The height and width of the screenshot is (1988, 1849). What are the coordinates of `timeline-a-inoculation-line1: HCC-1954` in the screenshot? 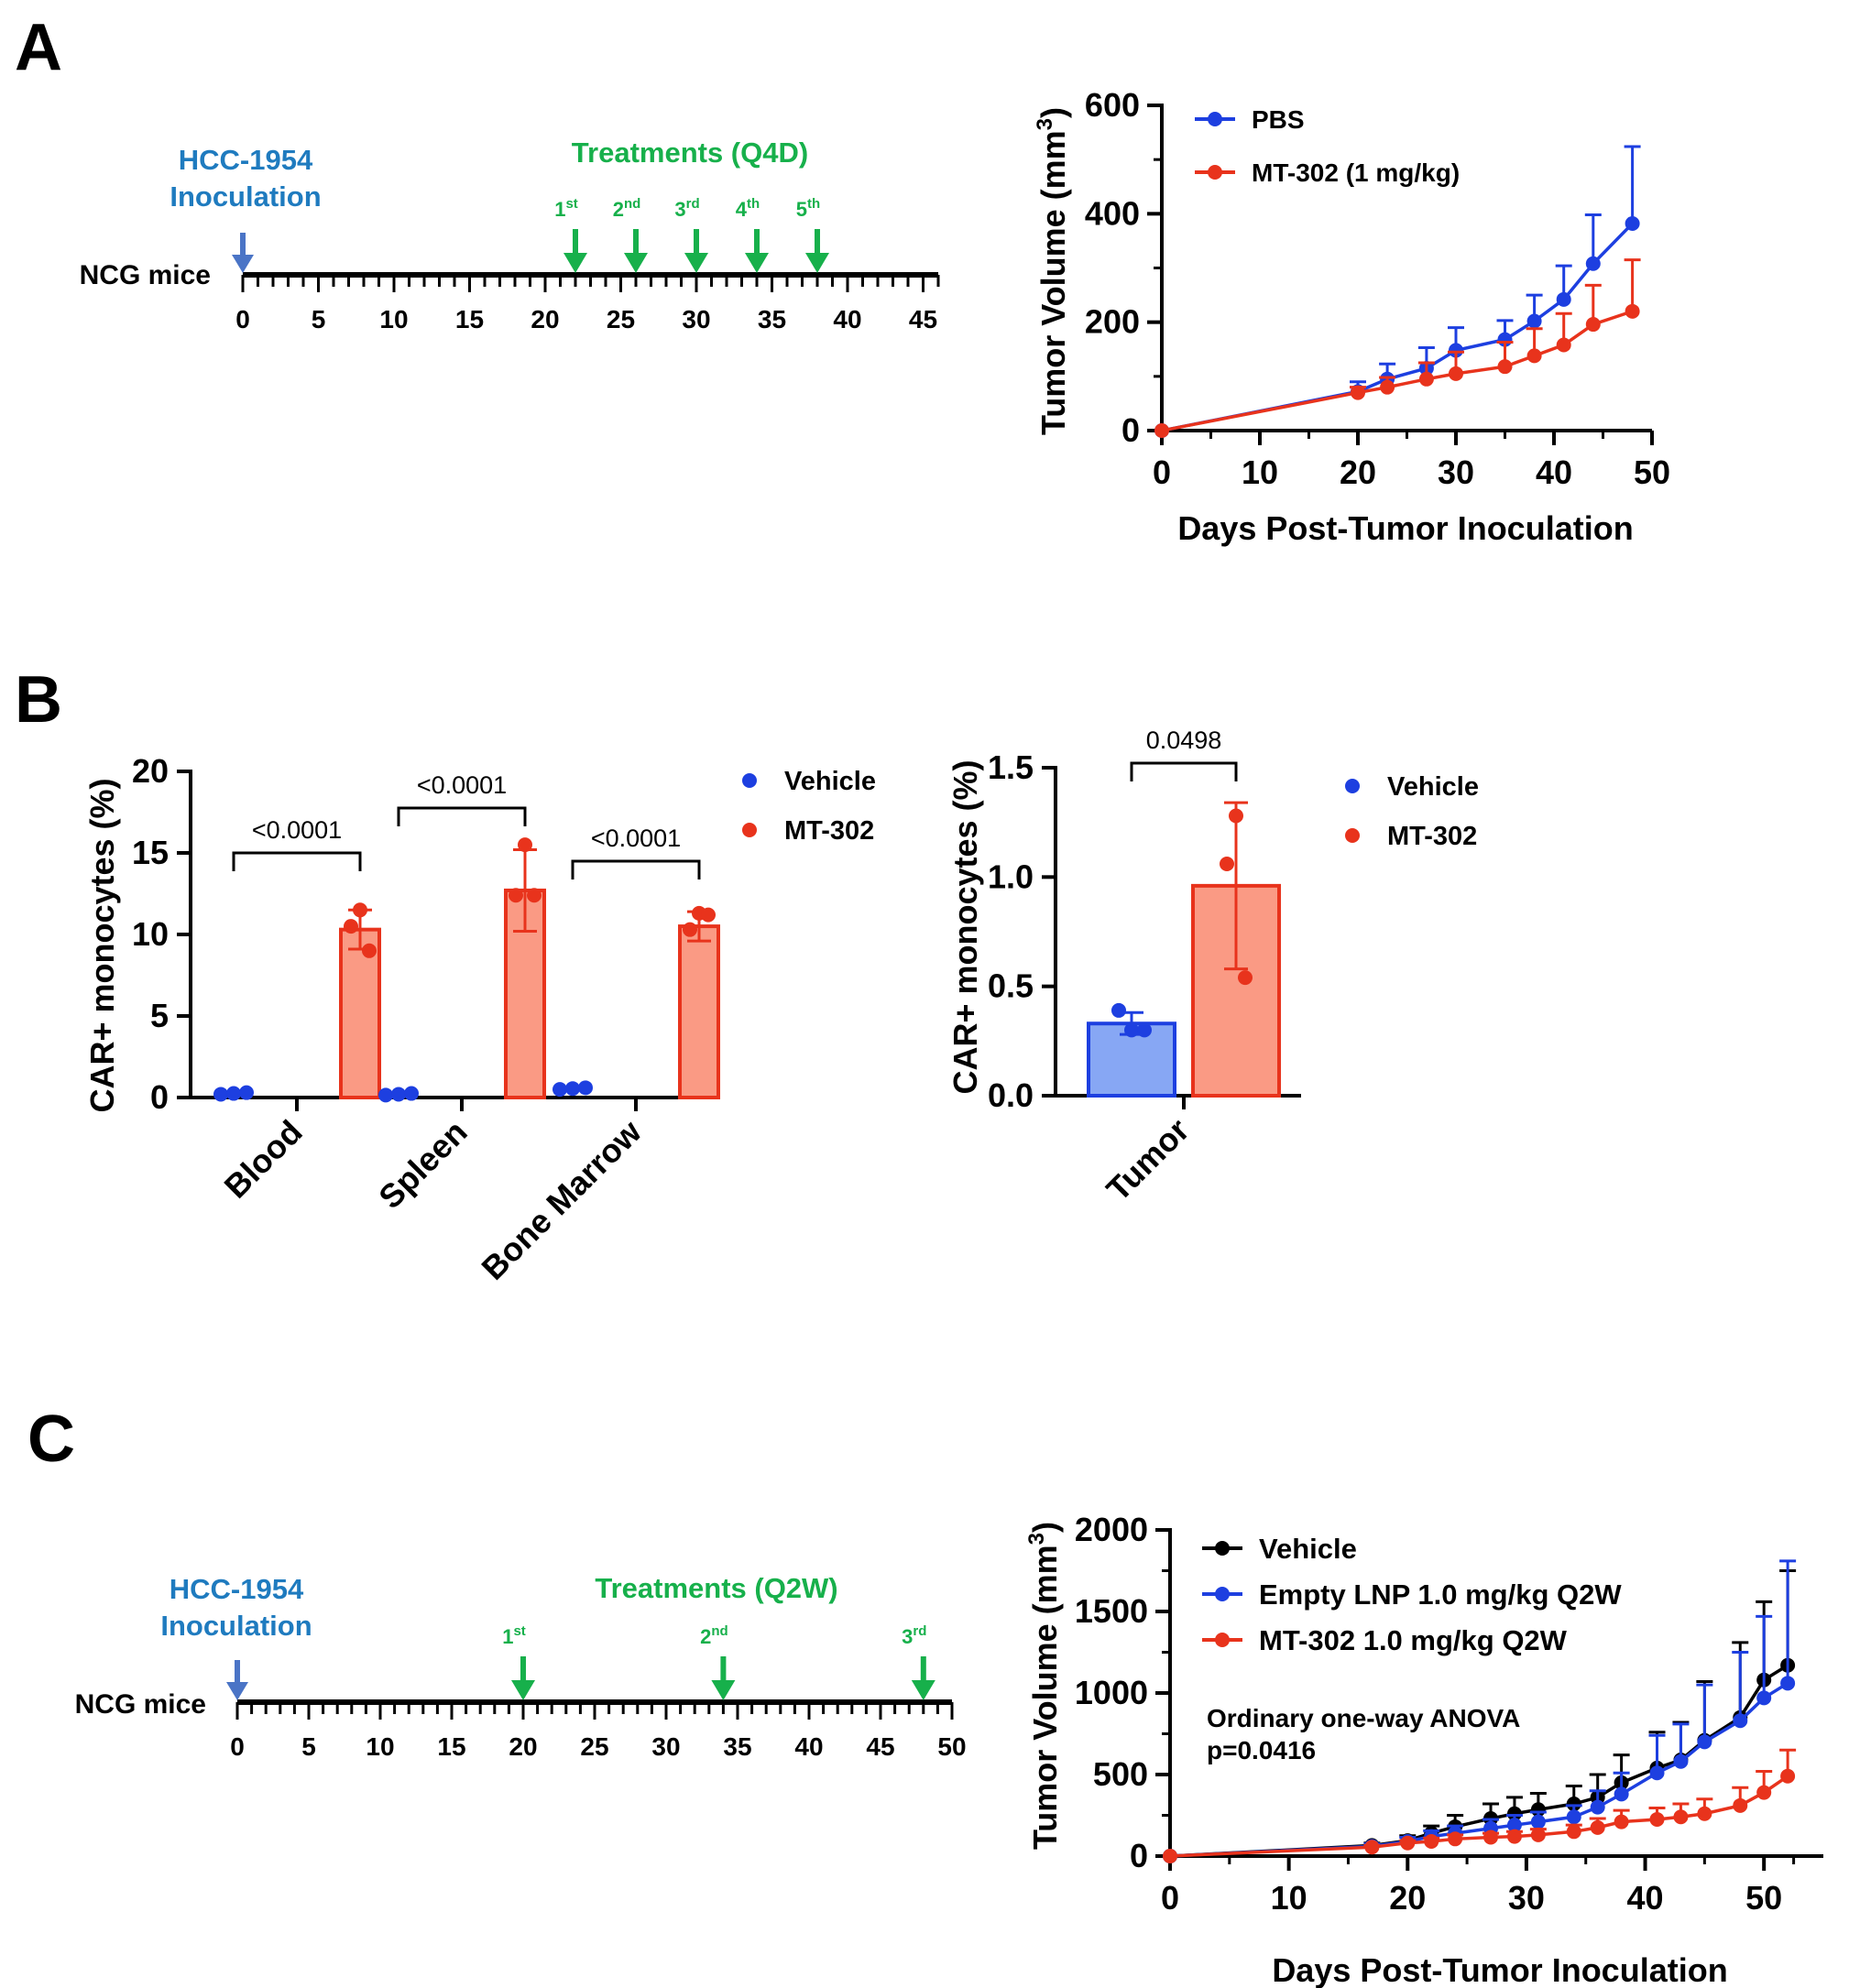 It's located at (246, 160).